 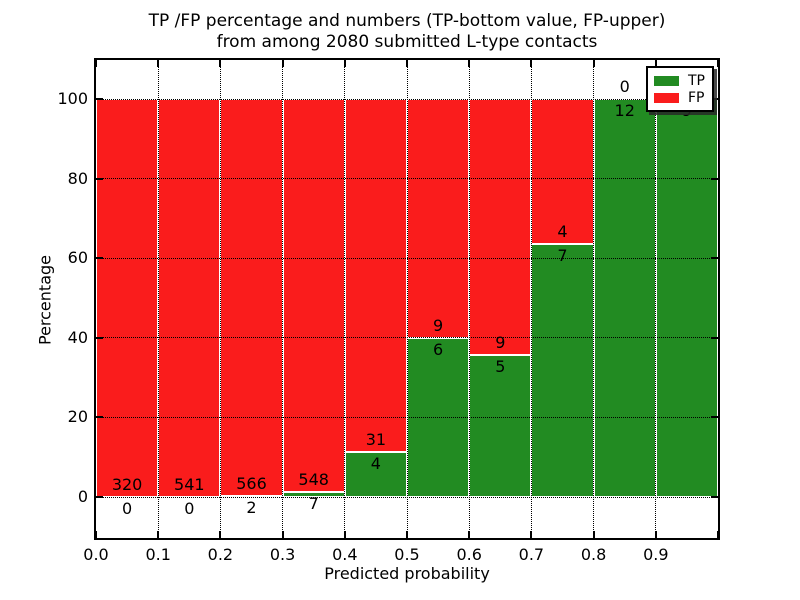 What do you see at coordinates (96, 554) in the screenshot?
I see `x-tick-label: 0.0` at bounding box center [96, 554].